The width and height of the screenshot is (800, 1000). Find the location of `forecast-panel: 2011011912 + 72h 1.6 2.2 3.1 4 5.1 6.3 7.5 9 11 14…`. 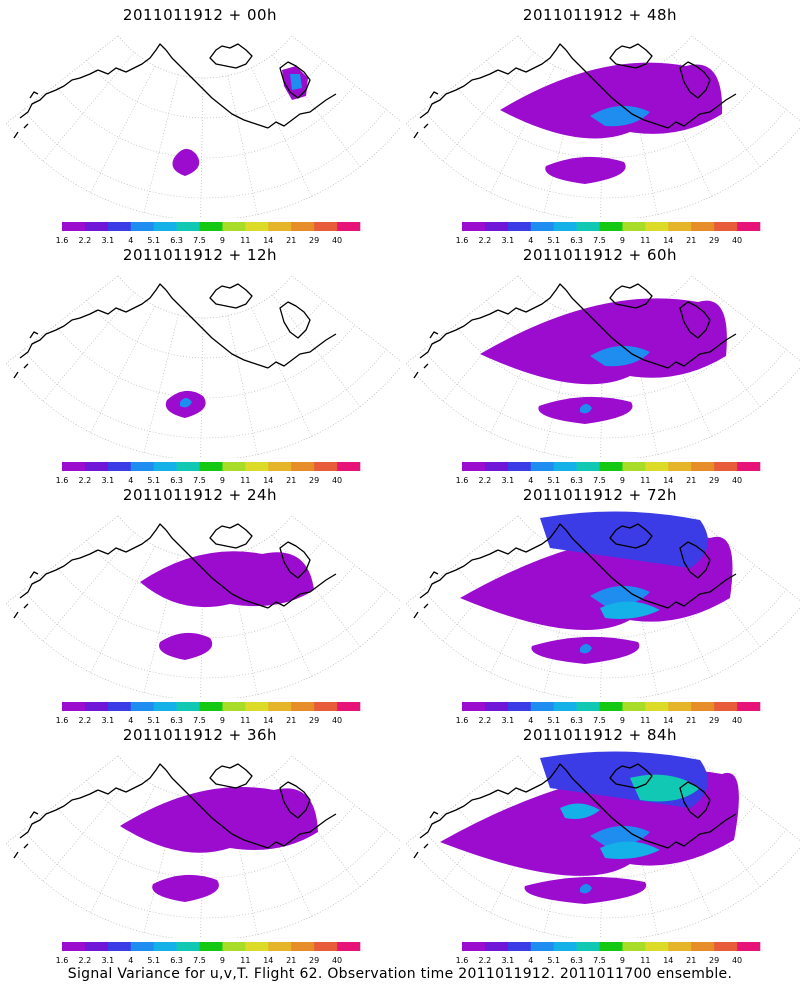

forecast-panel: 2011011912 + 72h 1.6 2.2 3.1 4 5.1 6.3 7.5 9 11 14… is located at coordinates (600, 602).